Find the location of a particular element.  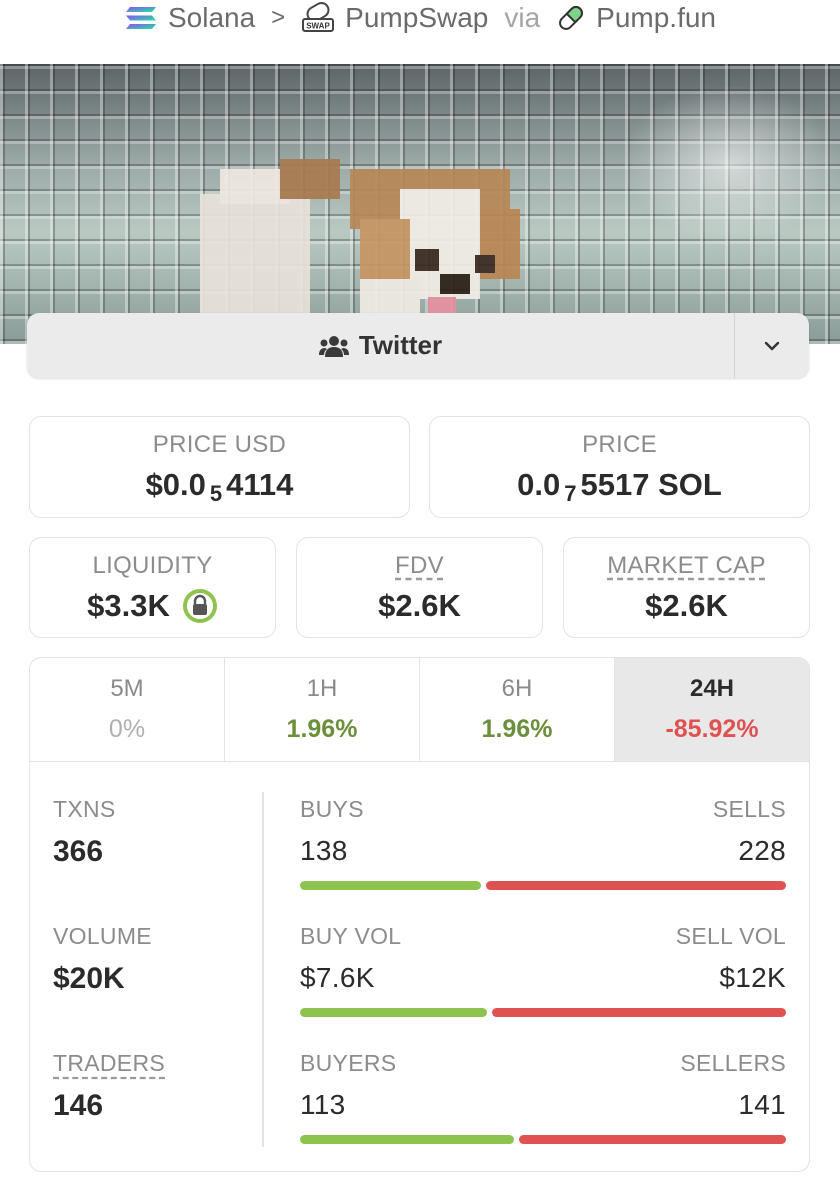

sells-value: 228 is located at coordinates (762, 850).